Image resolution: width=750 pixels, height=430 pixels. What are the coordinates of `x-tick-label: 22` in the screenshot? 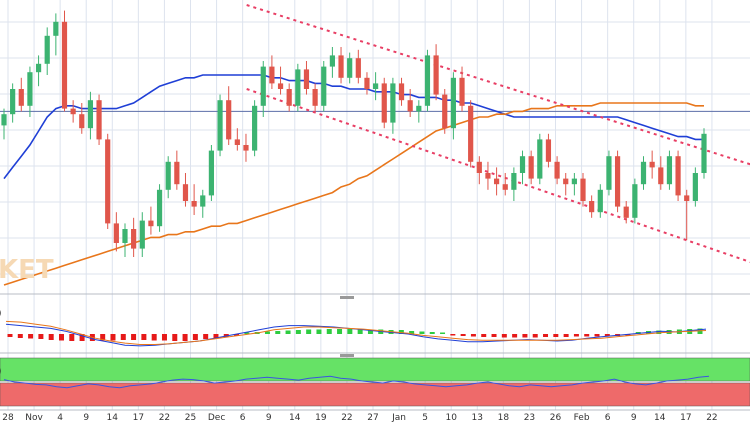 It's located at (711, 418).